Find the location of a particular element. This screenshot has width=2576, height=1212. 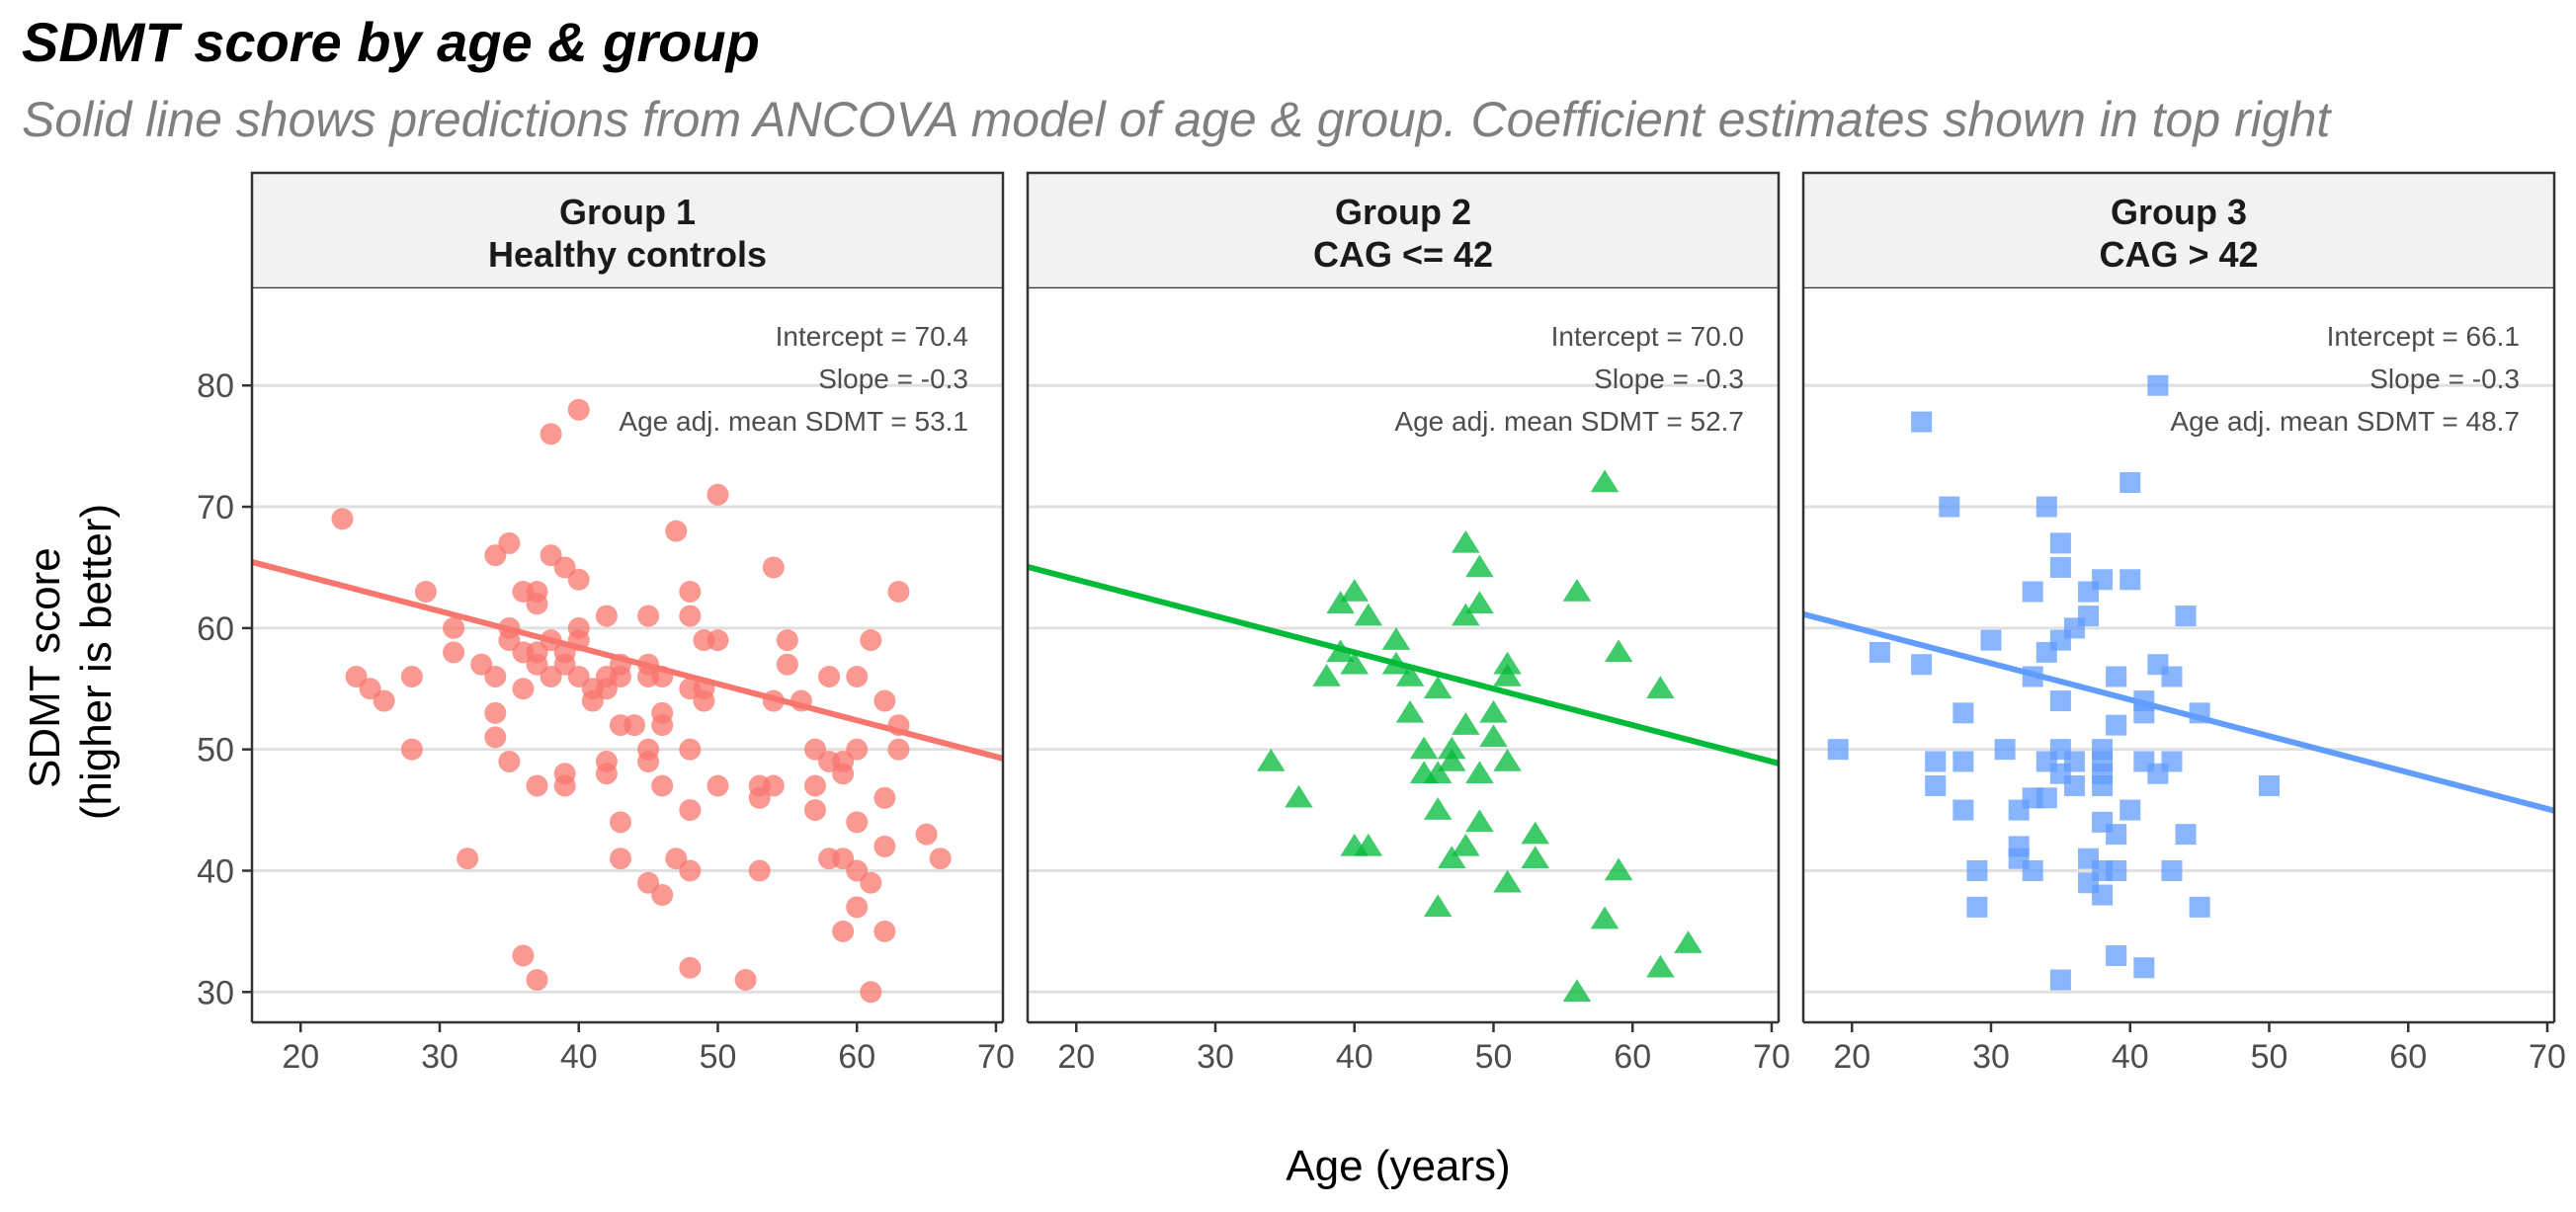

coefficient-annotation: Intercept = 66.1 is located at coordinates (2423, 336).